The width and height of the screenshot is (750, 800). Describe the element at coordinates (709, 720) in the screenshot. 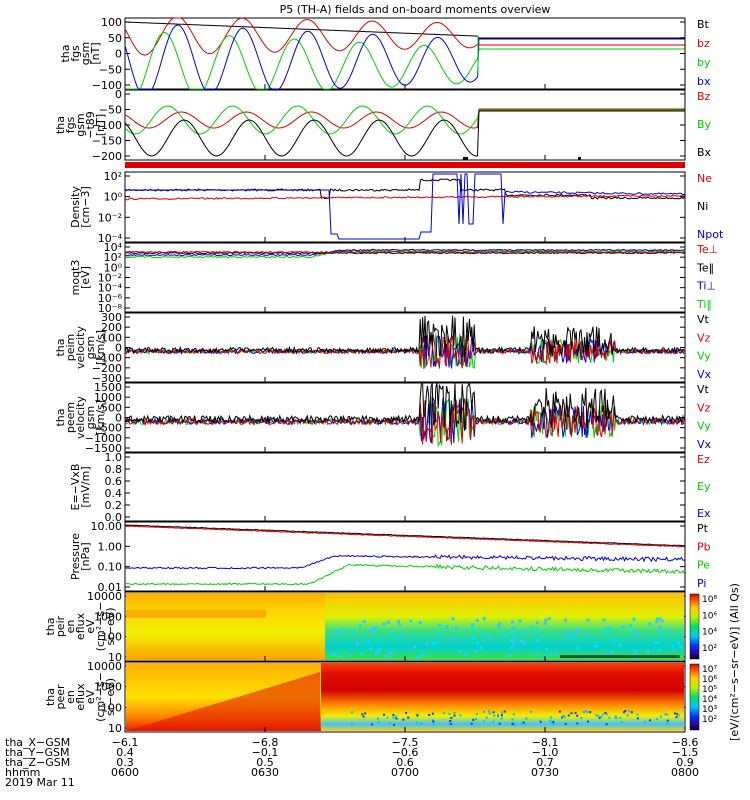

I see `colorbar-tick-label: 10²` at that location.